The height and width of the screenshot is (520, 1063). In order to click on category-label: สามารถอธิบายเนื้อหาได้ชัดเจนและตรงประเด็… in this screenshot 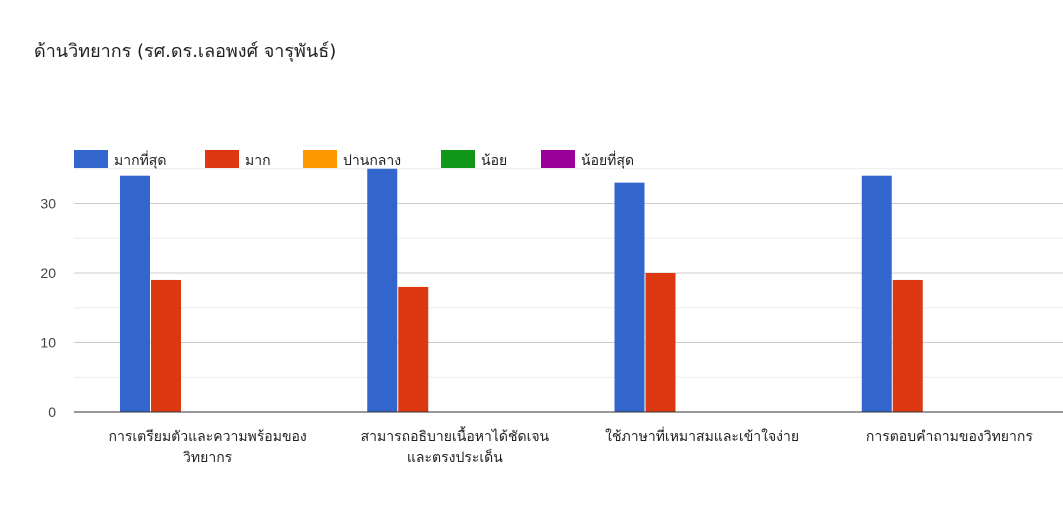, I will do `click(455, 446)`.